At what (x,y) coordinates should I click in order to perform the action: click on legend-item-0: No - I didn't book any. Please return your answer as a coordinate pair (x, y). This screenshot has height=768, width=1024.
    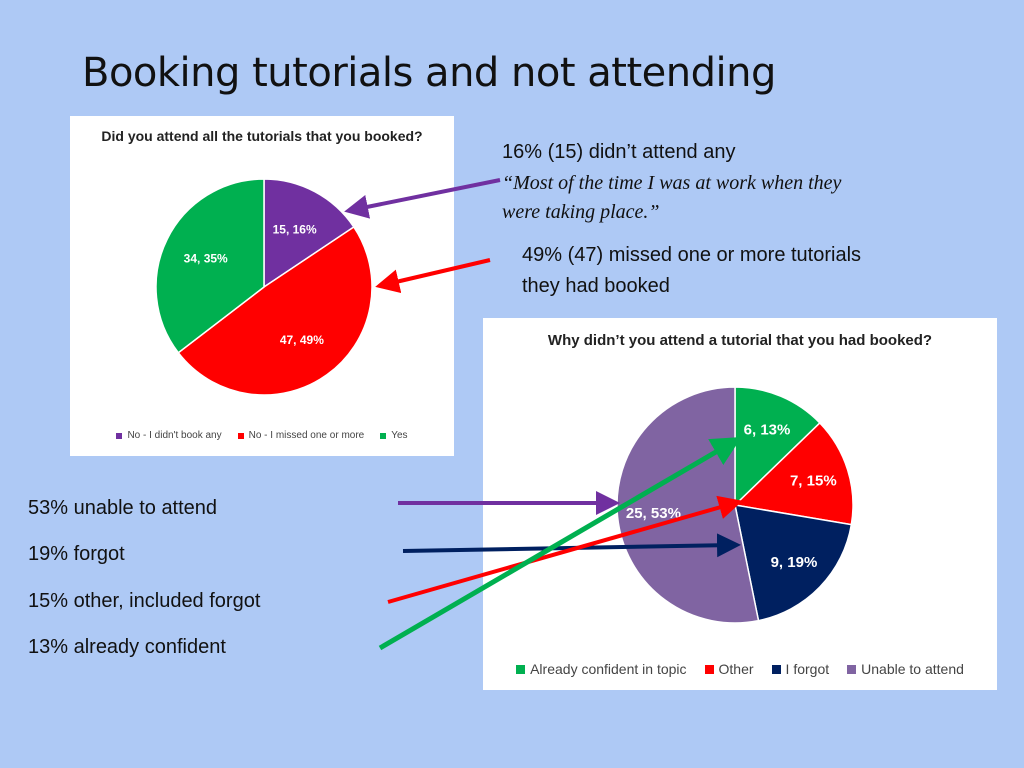
    Looking at the image, I should click on (169, 435).